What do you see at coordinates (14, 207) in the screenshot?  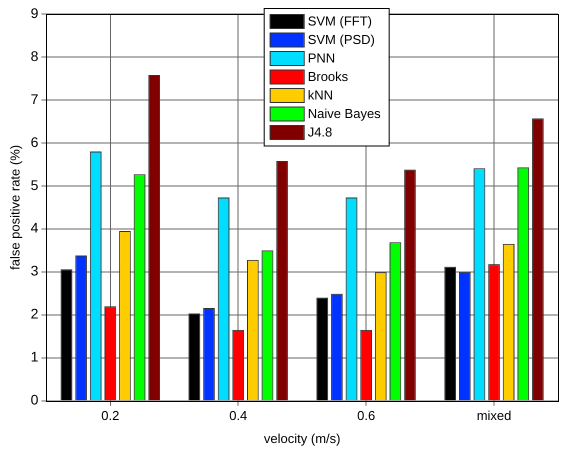 I see `y-axis-title: false positive rate (%)` at bounding box center [14, 207].